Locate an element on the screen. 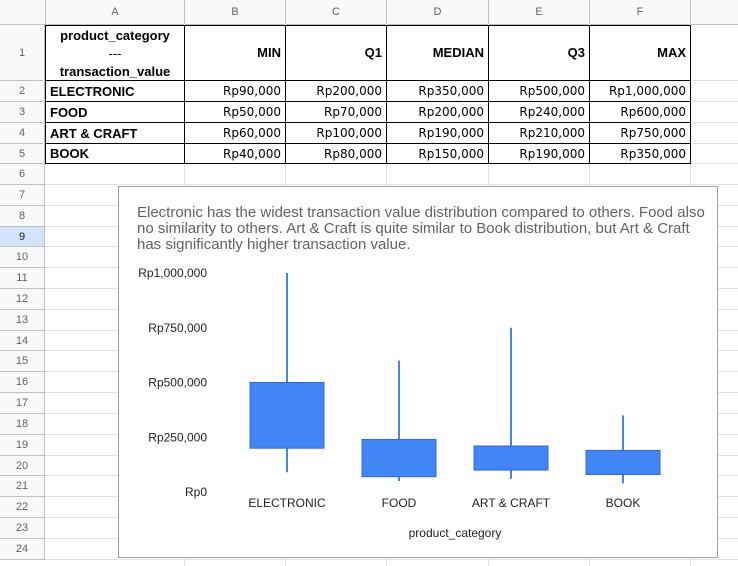 Image resolution: width=738 pixels, height=566 pixels. q1-value-cell: Rp80,000 is located at coordinates (353, 154).